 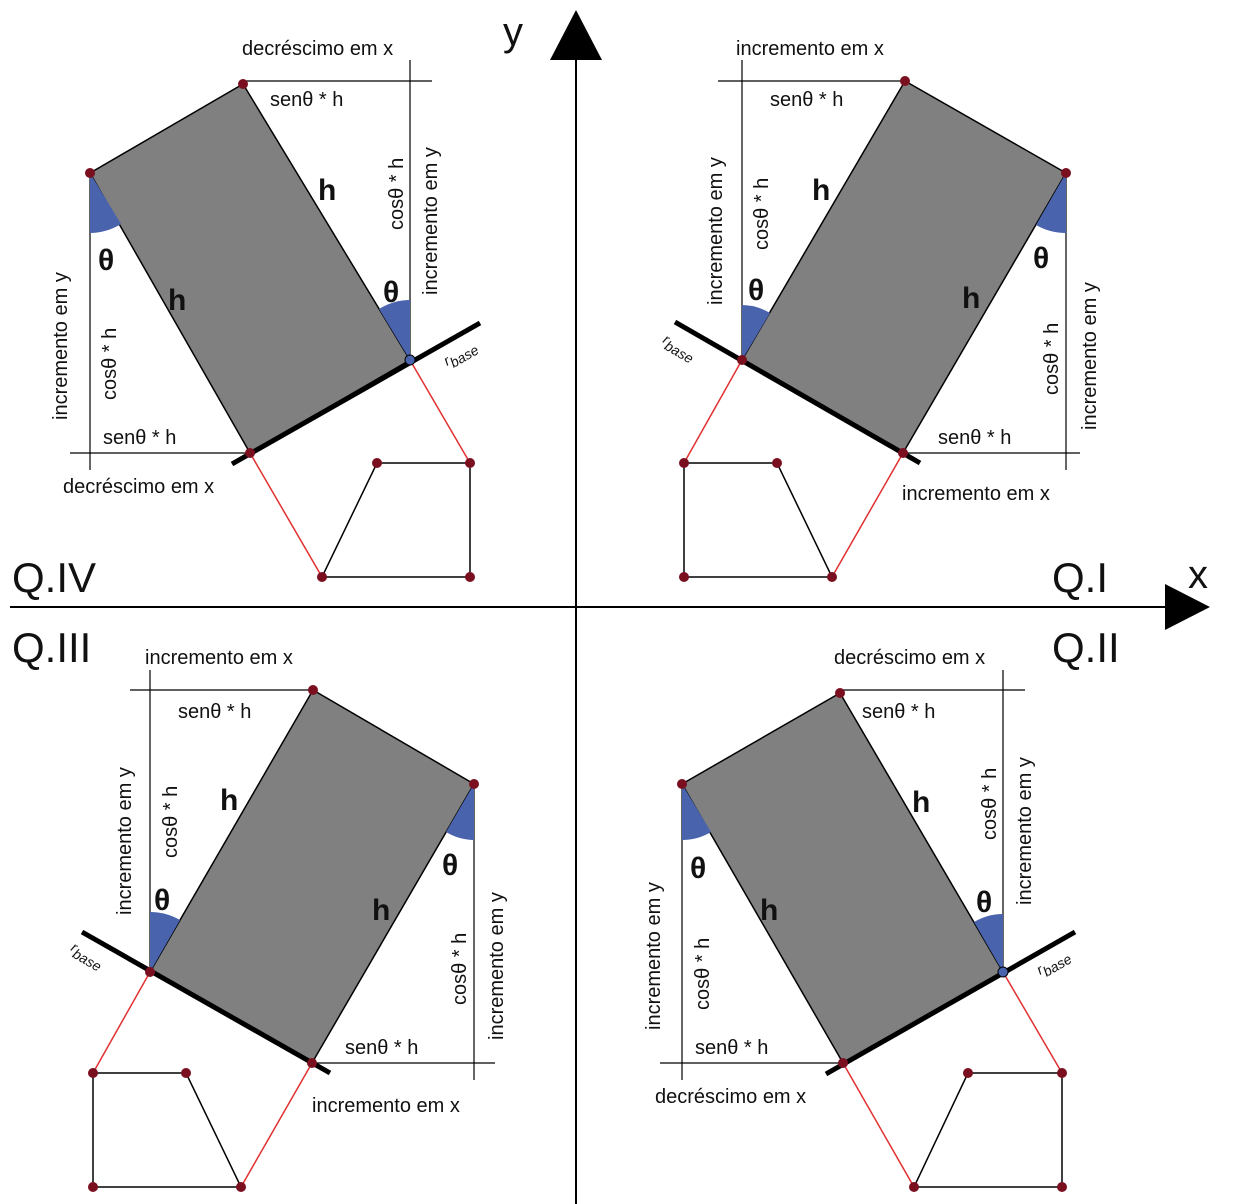 I want to click on quadrant-label-q4: Q.IV, so click(x=54, y=577).